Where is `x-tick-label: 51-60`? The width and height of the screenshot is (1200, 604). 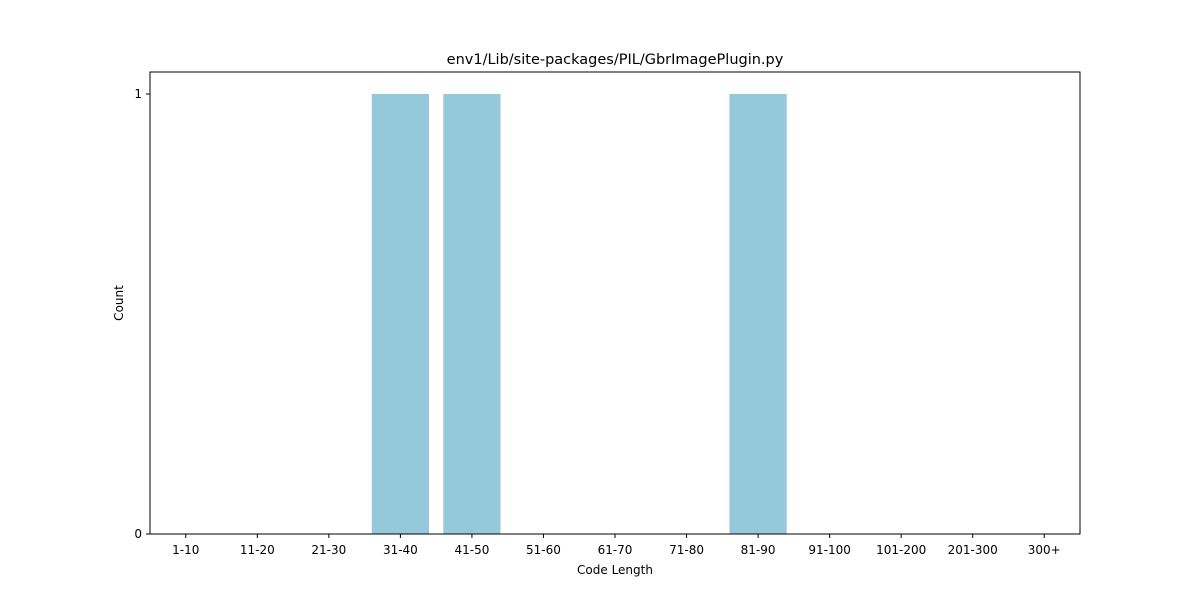 x-tick-label: 51-60 is located at coordinates (543, 550).